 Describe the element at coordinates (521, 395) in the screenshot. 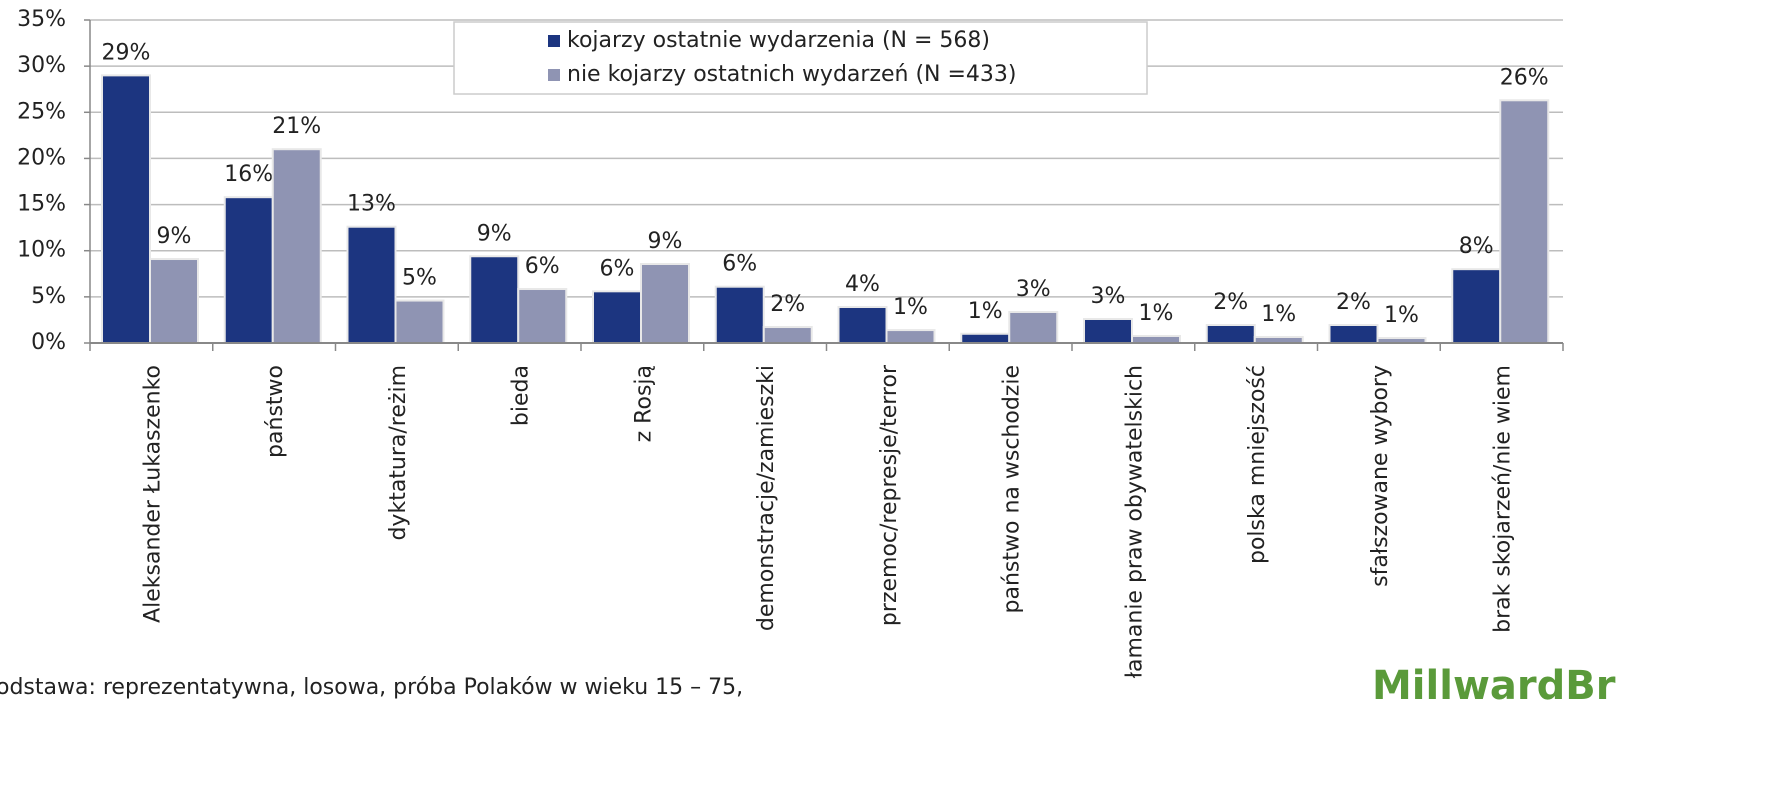

I see `x-tick-label: bieda` at that location.